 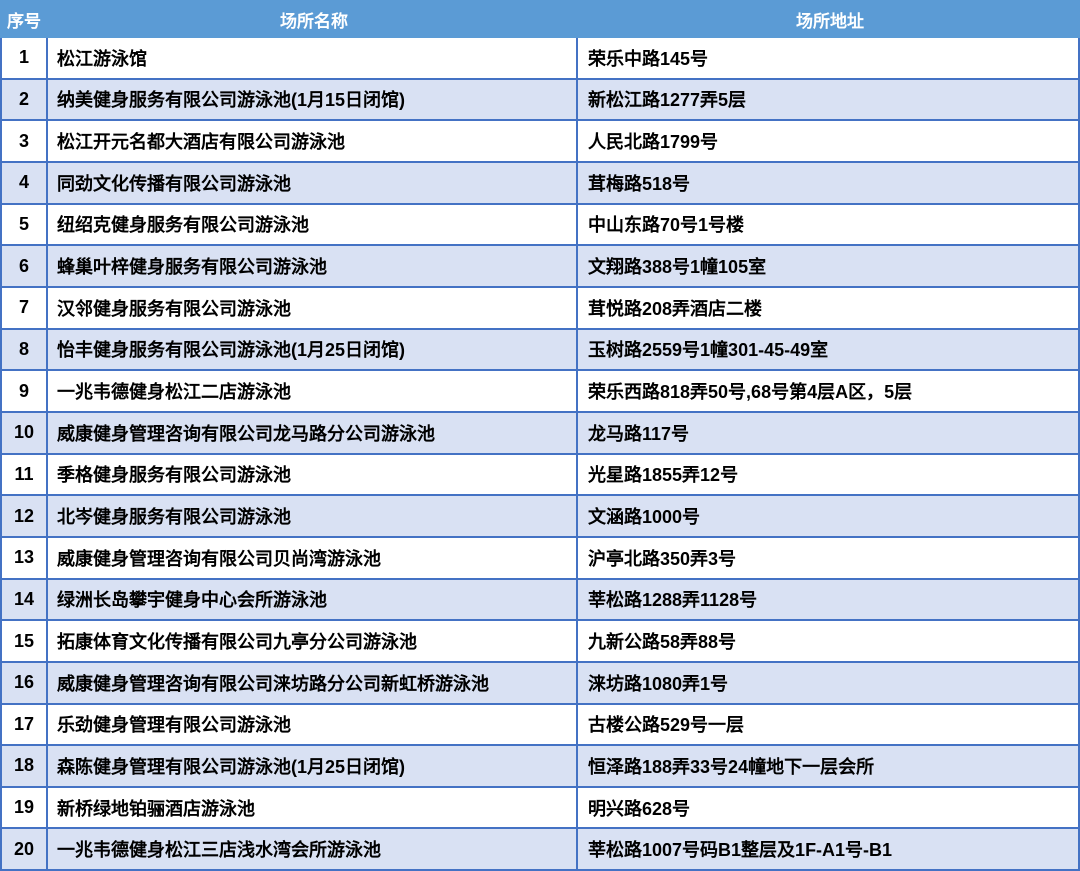 What do you see at coordinates (750, 392) in the screenshot?
I see `venue-address-cell: 荣乐西路818弄50号,68号第4层A区，5层` at bounding box center [750, 392].